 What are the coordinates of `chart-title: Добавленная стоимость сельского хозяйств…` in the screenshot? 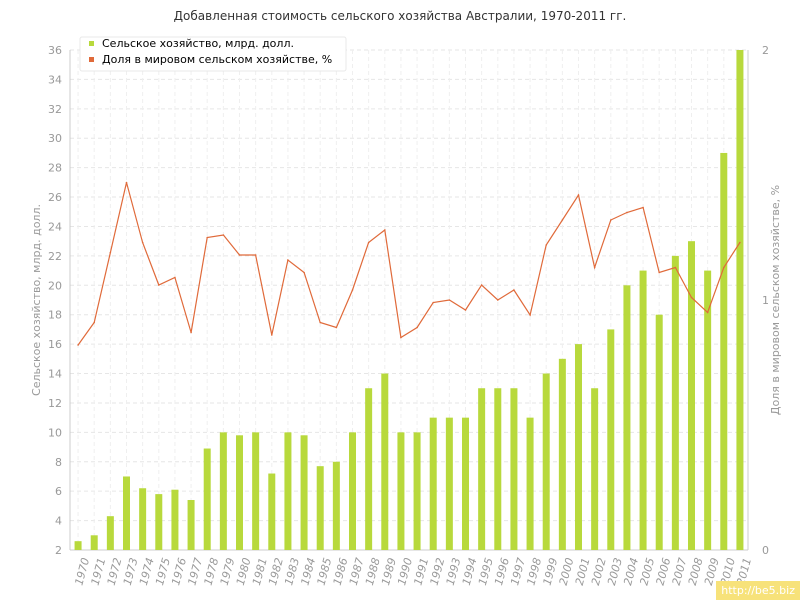 It's located at (400, 16).